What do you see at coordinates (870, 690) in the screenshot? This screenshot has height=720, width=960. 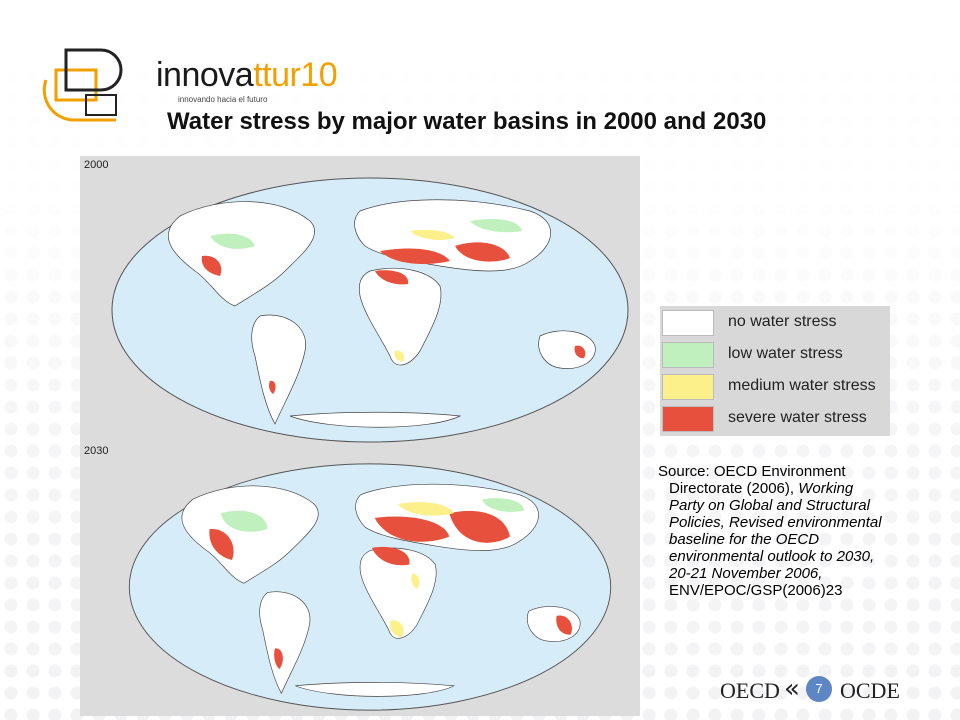 I see `ocde-logo-text: OCDE` at bounding box center [870, 690].